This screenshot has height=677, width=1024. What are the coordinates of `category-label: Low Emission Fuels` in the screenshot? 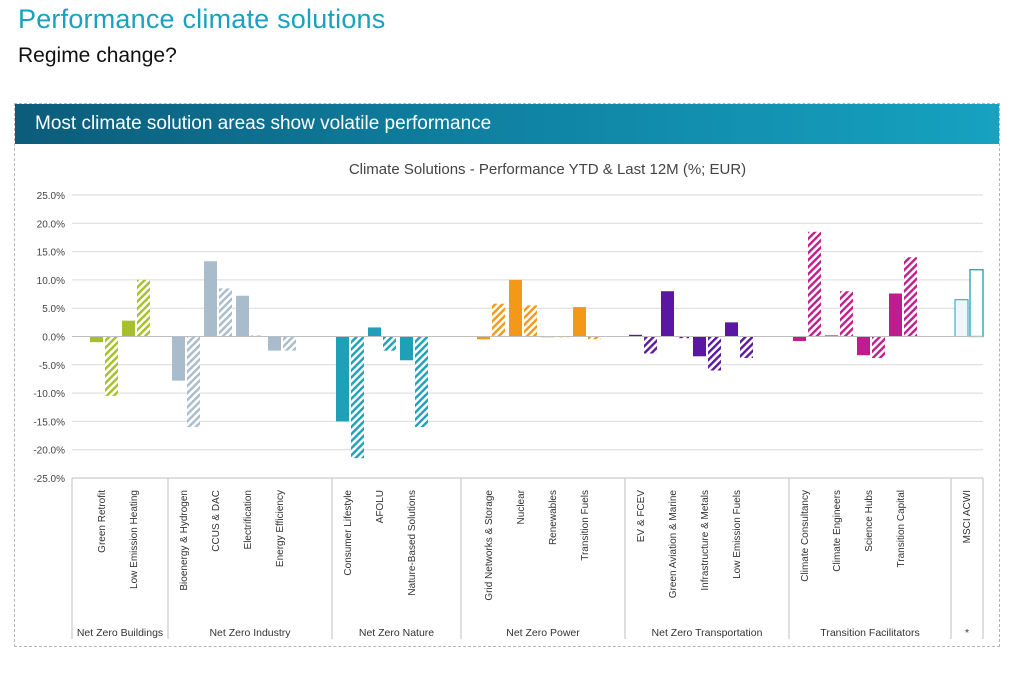 It's located at (737, 534).